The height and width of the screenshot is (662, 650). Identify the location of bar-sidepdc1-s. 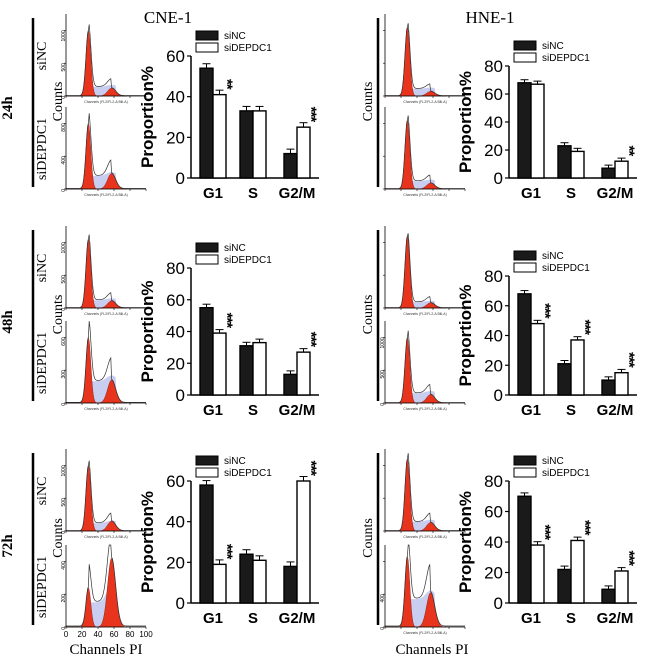
(577, 164).